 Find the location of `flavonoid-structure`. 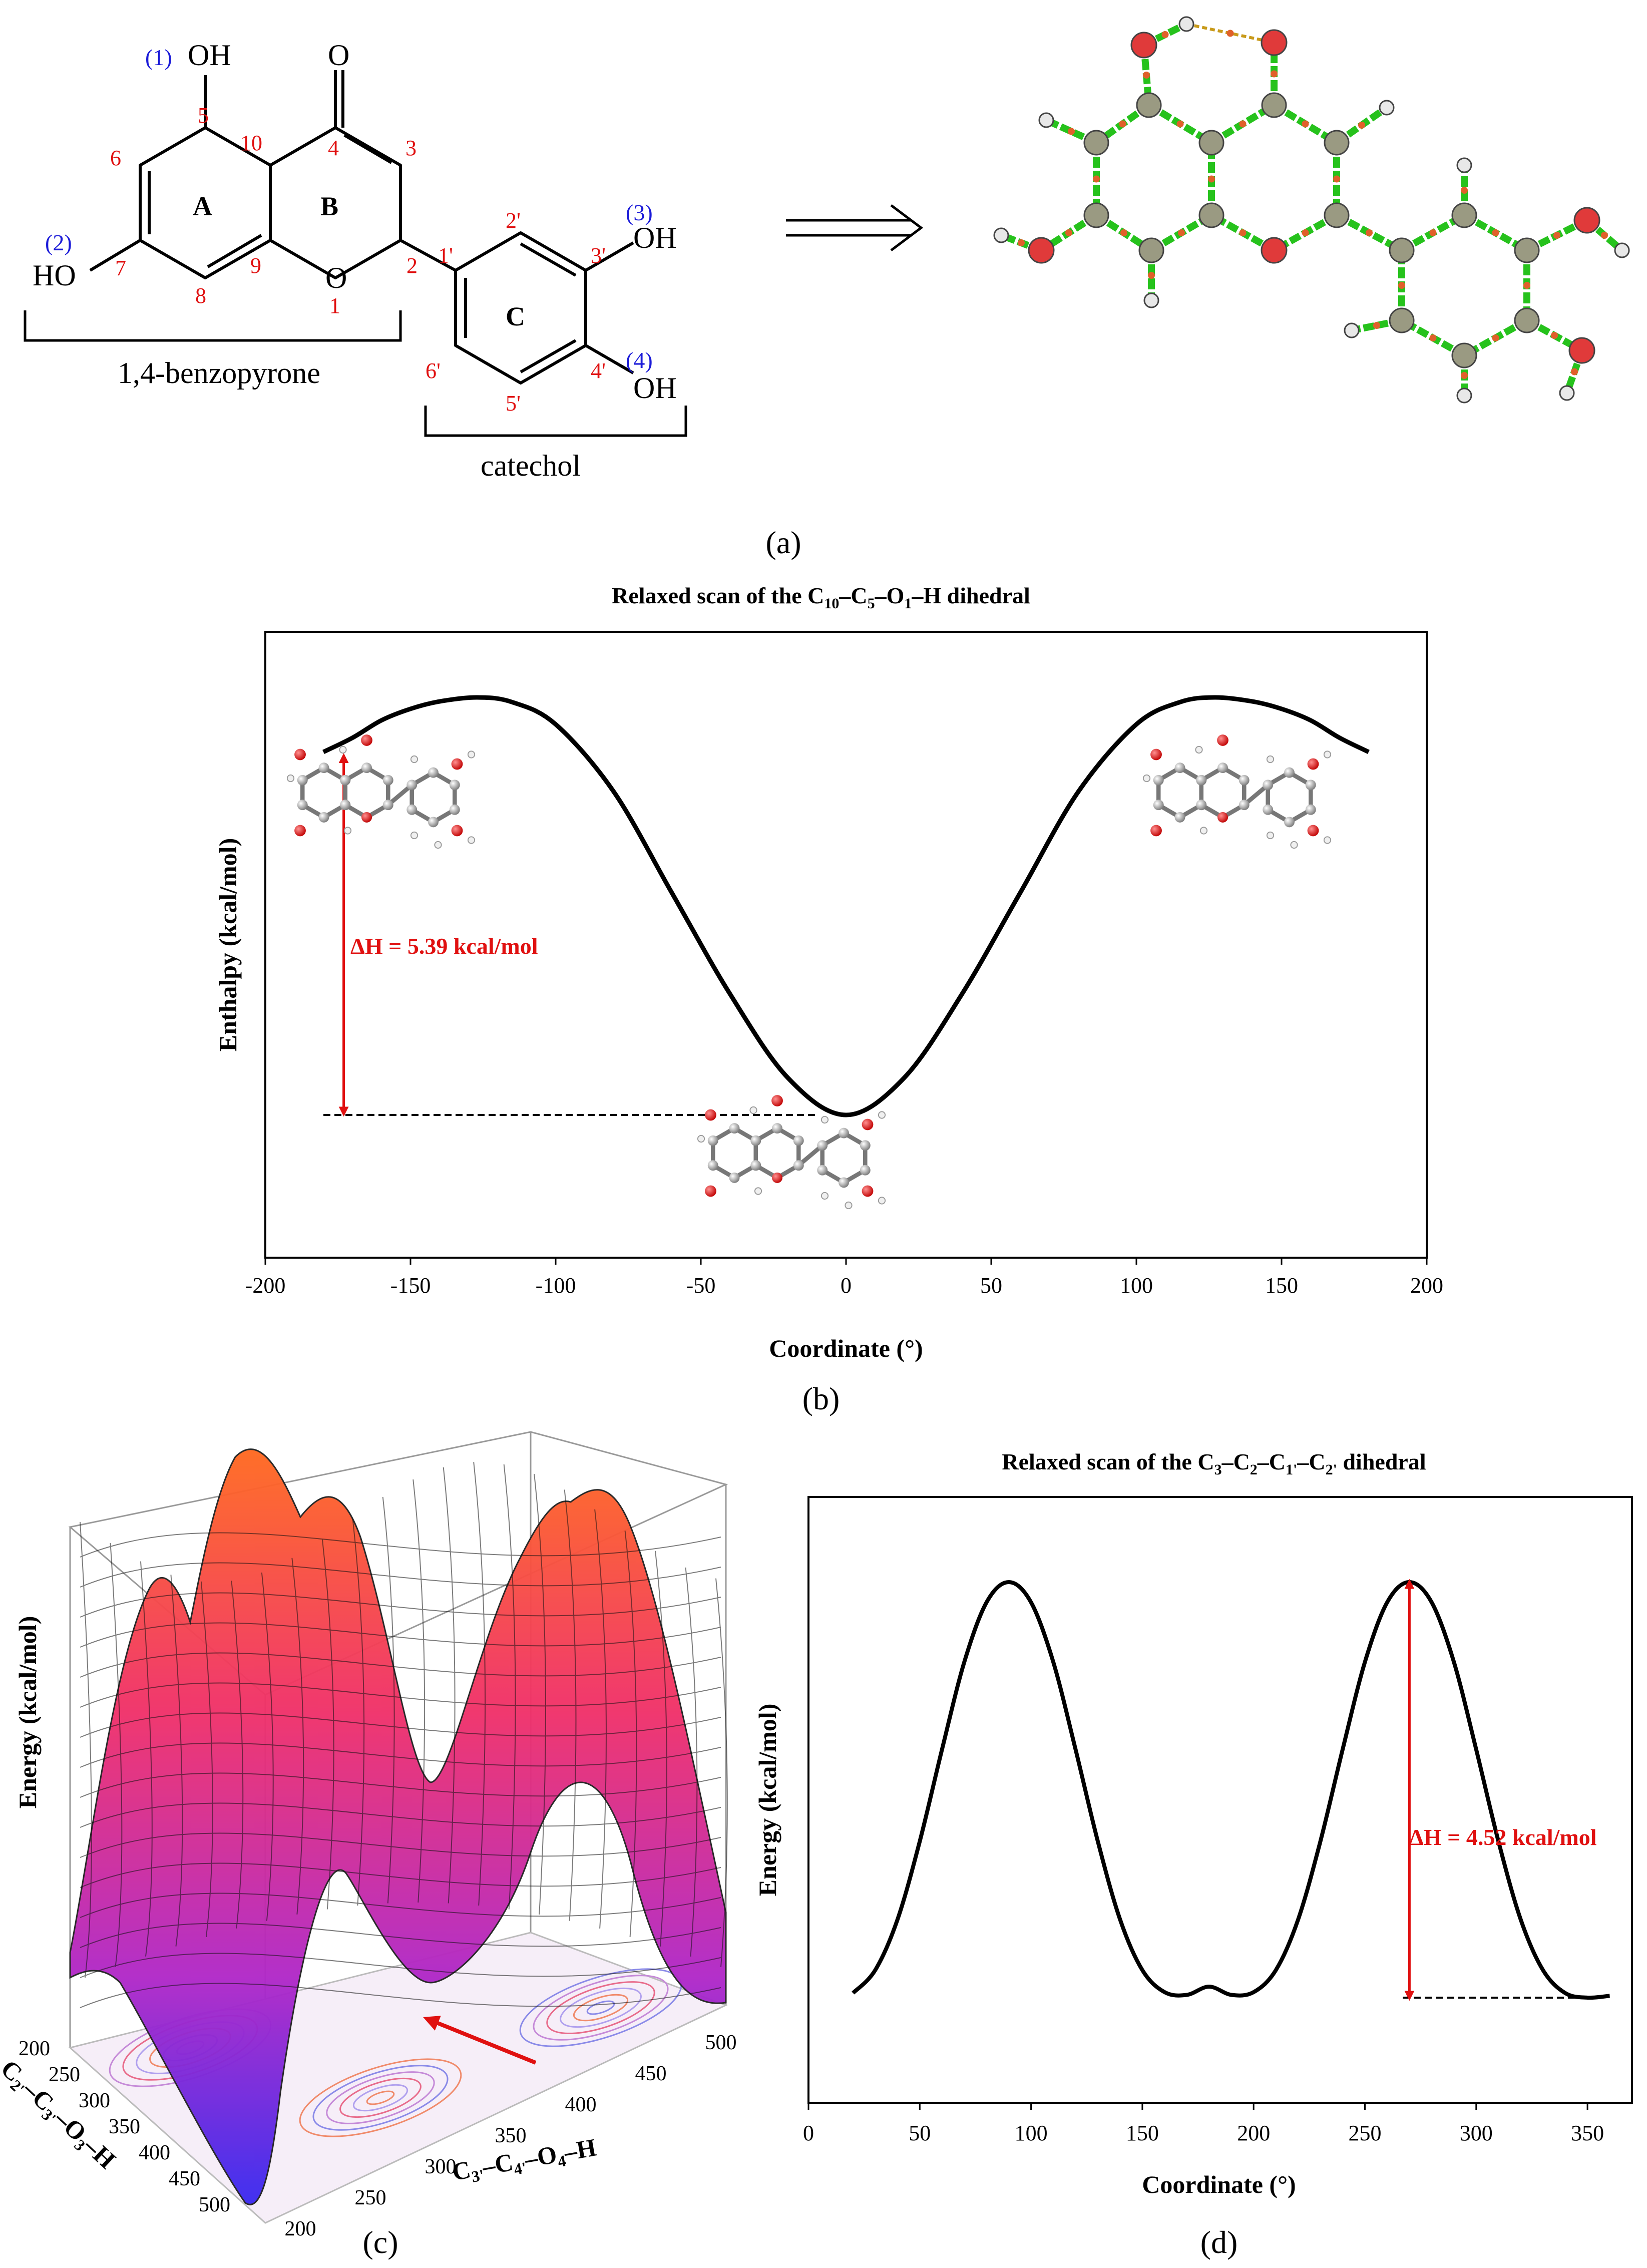

flavonoid-structure is located at coordinates (361, 227).